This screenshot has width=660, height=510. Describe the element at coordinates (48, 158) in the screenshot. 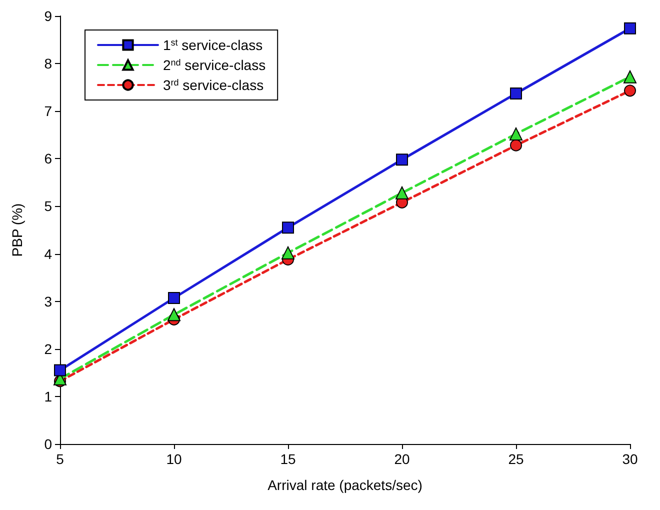

I see `y-tick-label: 6` at that location.